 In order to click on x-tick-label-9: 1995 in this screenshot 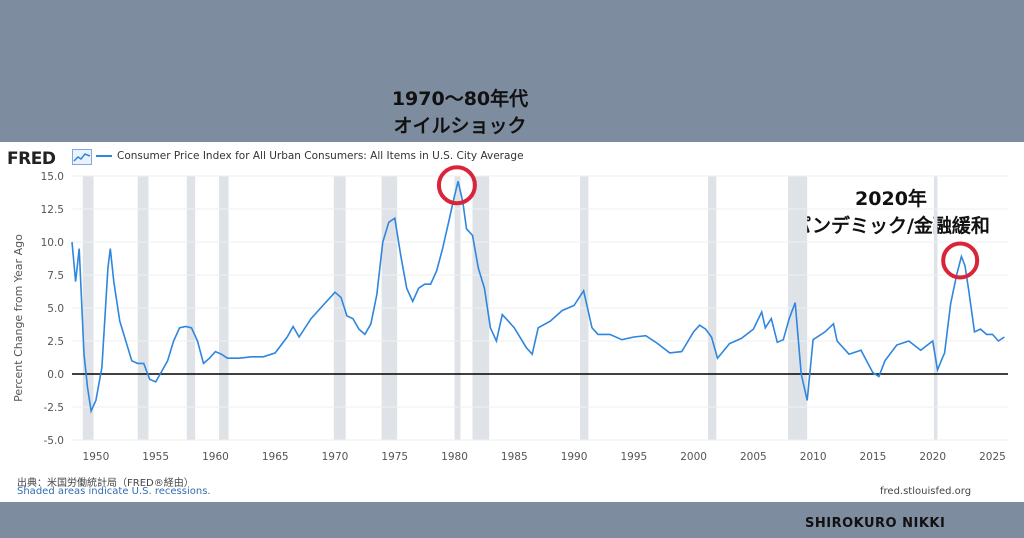, I will do `click(633, 457)`.